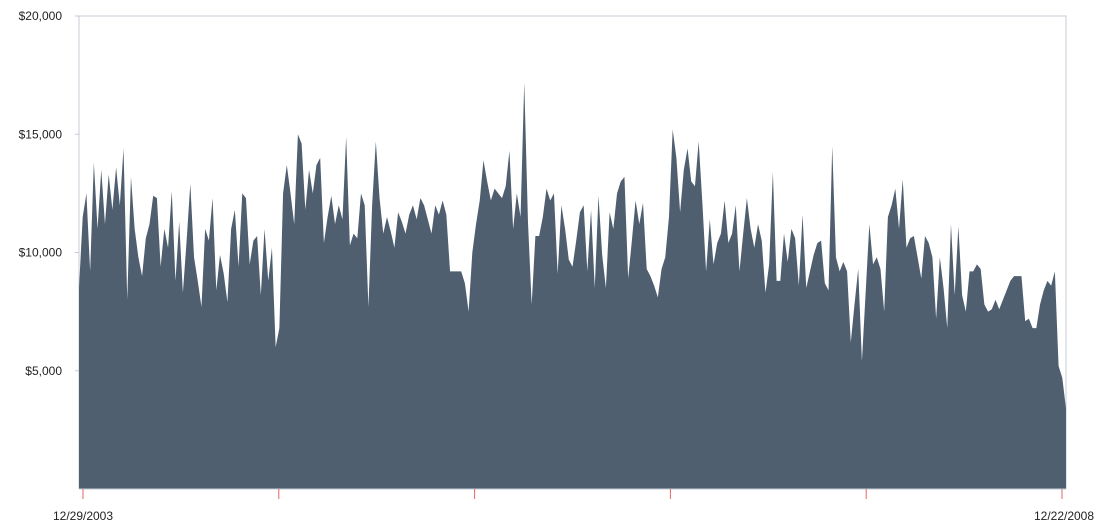 This screenshot has width=1110, height=524. Describe the element at coordinates (41, 16) in the screenshot. I see `y-tick-label: $20,000` at that location.